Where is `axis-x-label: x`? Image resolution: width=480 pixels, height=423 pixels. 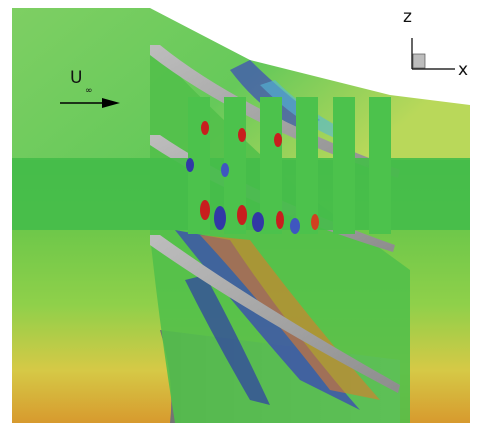
axis-x-label: x is located at coordinates (463, 70).